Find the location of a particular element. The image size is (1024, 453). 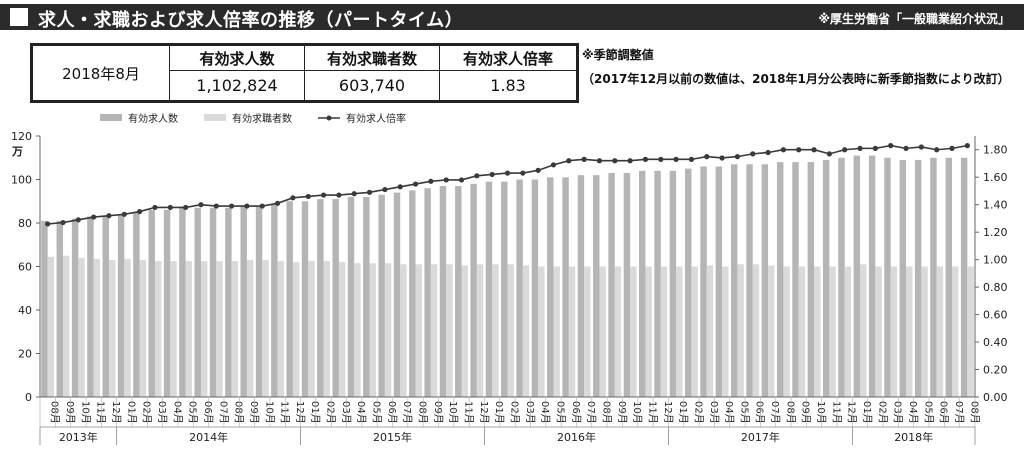

title-bar: 求人・求職および求人倍率の推移（パートタイム） ※厚生労働省「一般職業紹介状況」 is located at coordinates (512, 17).